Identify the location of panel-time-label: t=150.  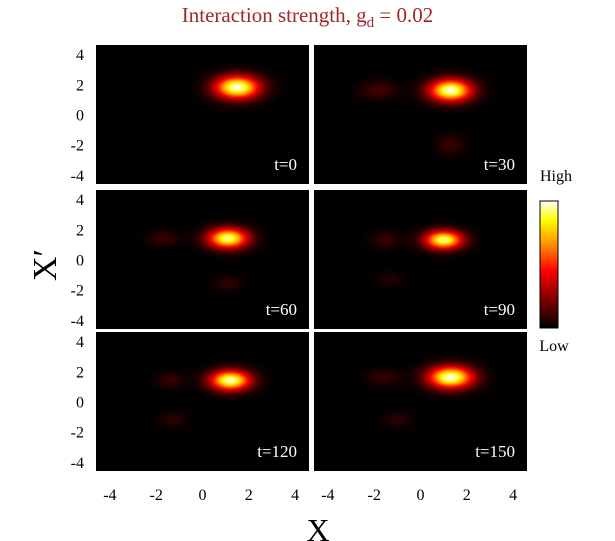
(495, 451).